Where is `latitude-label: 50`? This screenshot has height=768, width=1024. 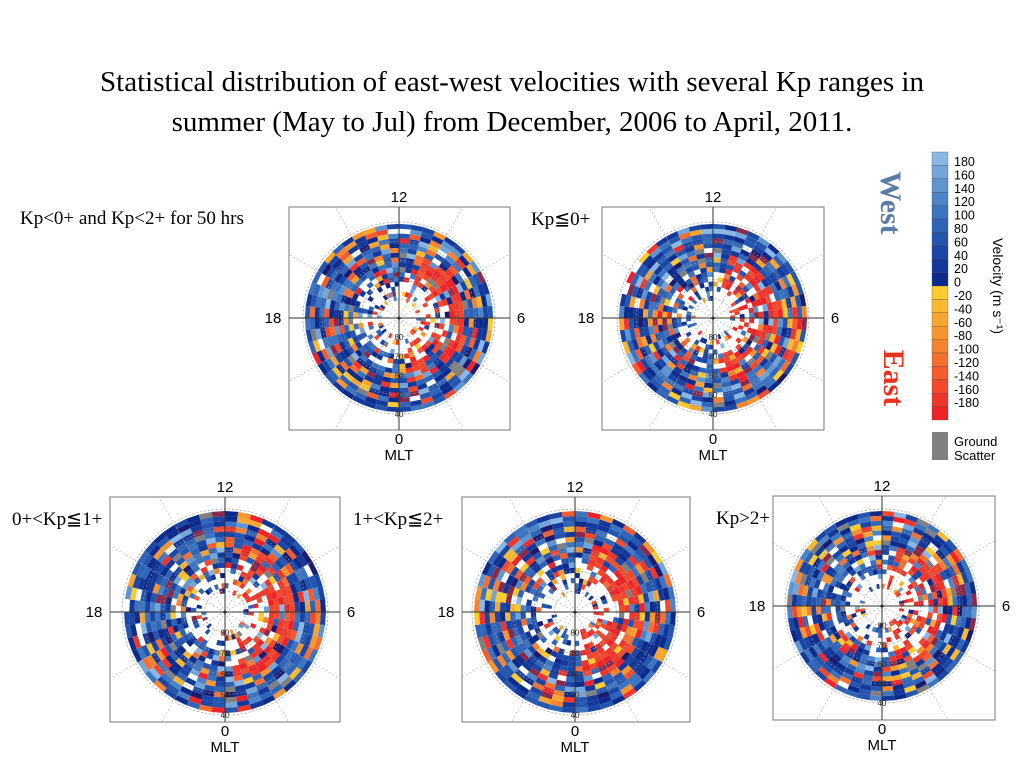 latitude-label: 50 is located at coordinates (713, 395).